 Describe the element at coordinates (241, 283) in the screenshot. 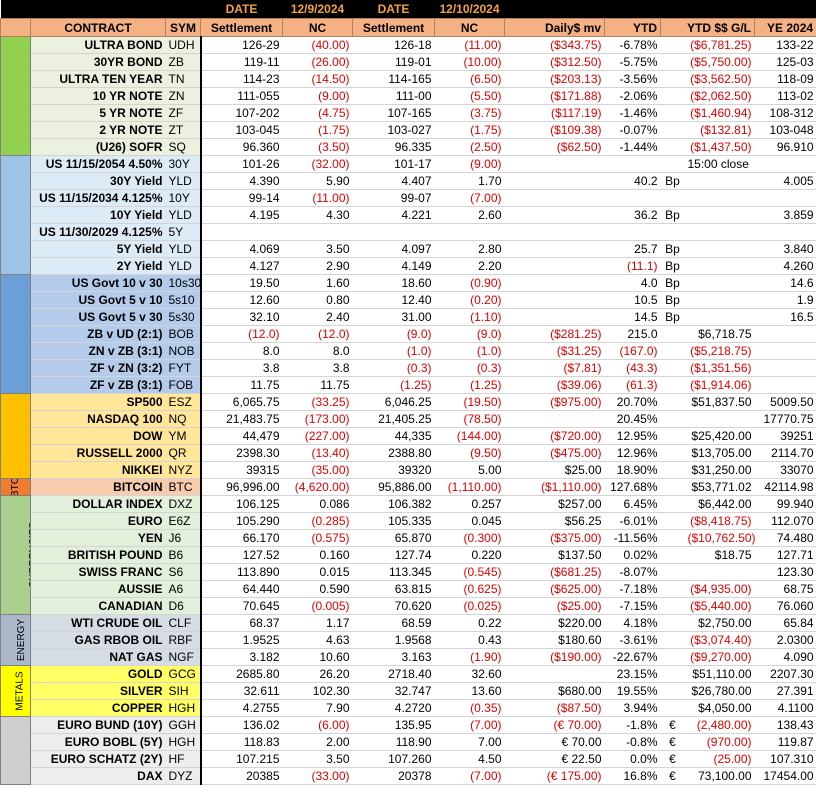

I see `settlement-1: 19.50` at that location.